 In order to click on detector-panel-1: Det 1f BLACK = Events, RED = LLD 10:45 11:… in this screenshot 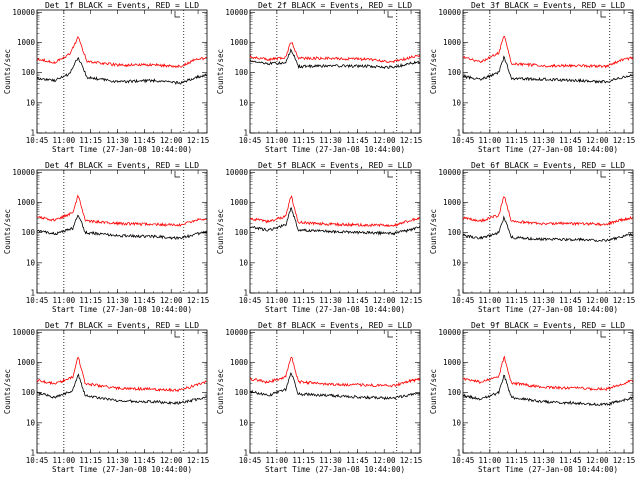, I will do `click(106, 80)`.